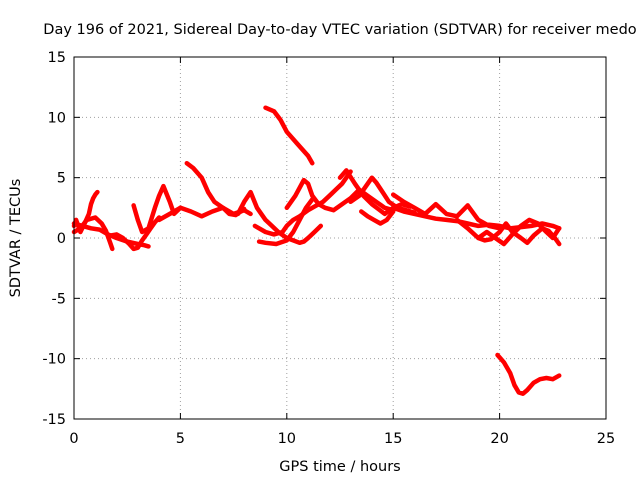  Describe the element at coordinates (215, 189) in the screenshot. I see `series-line-sat-g` at that location.